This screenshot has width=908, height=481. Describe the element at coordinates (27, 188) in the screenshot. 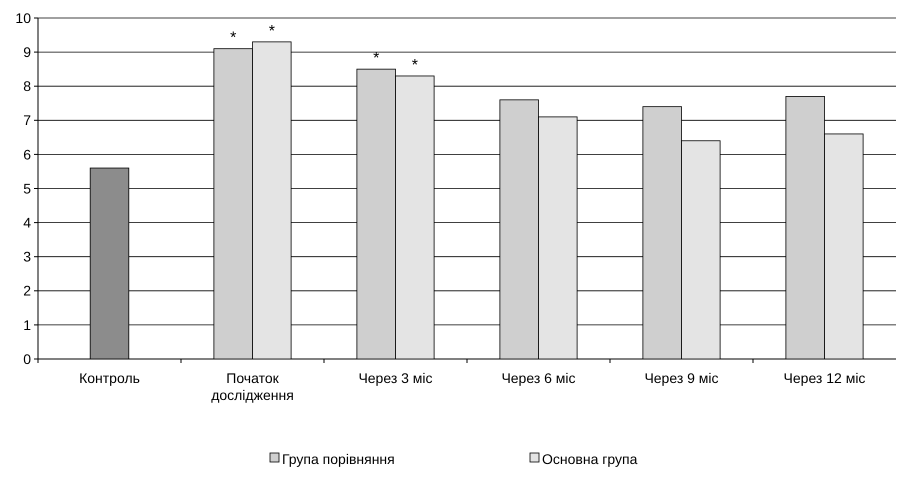

I see `y-tick-label: 5` at that location.